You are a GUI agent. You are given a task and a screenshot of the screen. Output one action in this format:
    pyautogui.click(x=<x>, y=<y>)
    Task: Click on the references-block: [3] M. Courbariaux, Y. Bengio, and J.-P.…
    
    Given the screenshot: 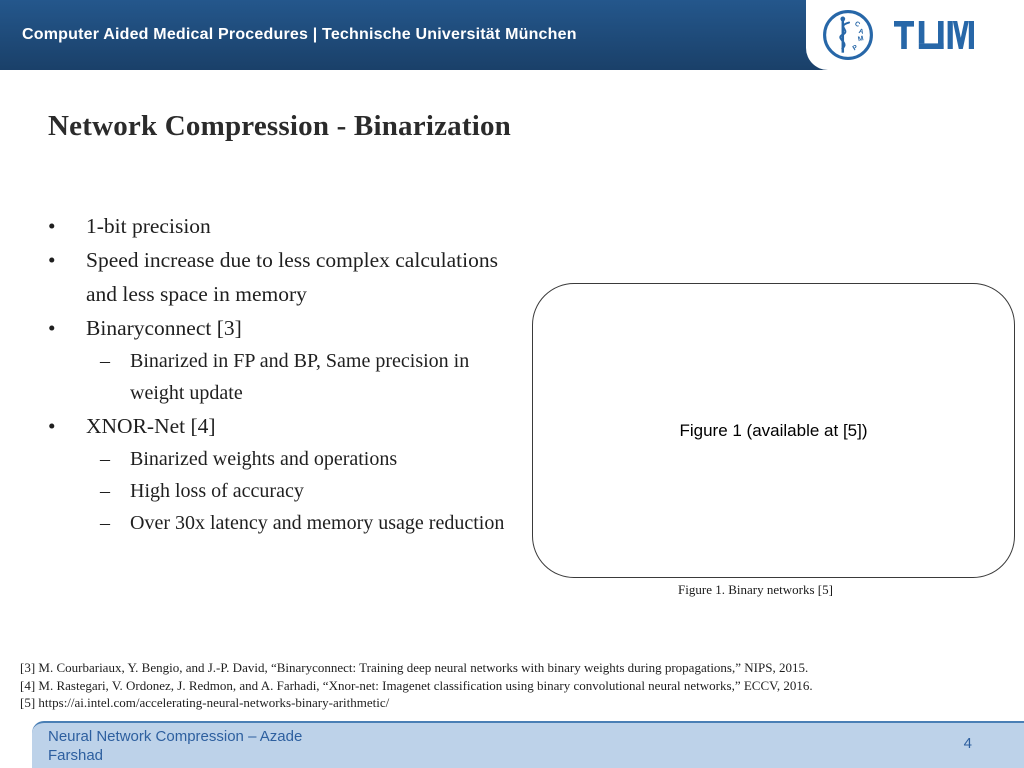 What is the action you would take?
    pyautogui.click(x=500, y=685)
    